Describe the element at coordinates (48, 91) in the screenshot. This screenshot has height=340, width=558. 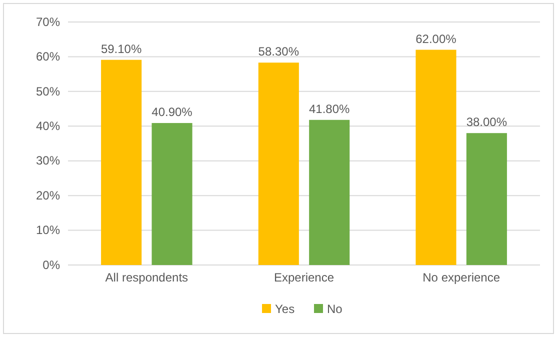
I see `y-tick-label: 50%` at that location.